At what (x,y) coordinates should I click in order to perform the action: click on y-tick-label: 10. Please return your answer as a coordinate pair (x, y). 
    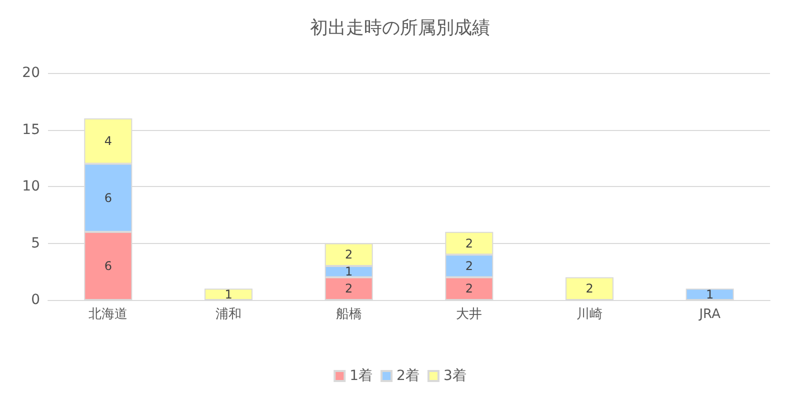
    Looking at the image, I should click on (31, 186).